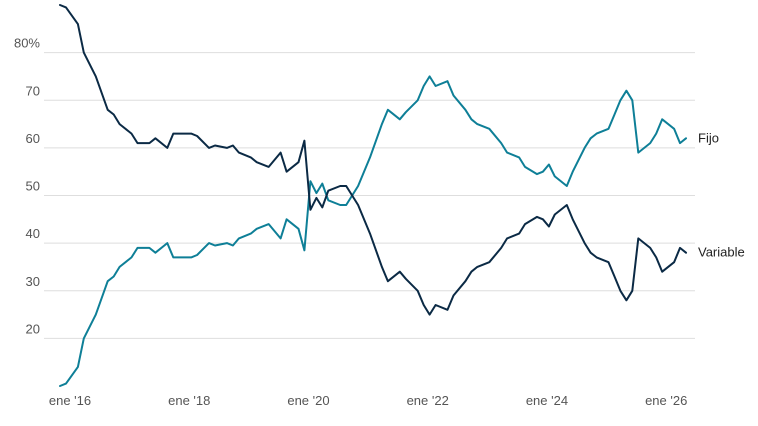 The height and width of the screenshot is (426, 758). What do you see at coordinates (666, 400) in the screenshot?
I see `x-tick-label: ene '26` at bounding box center [666, 400].